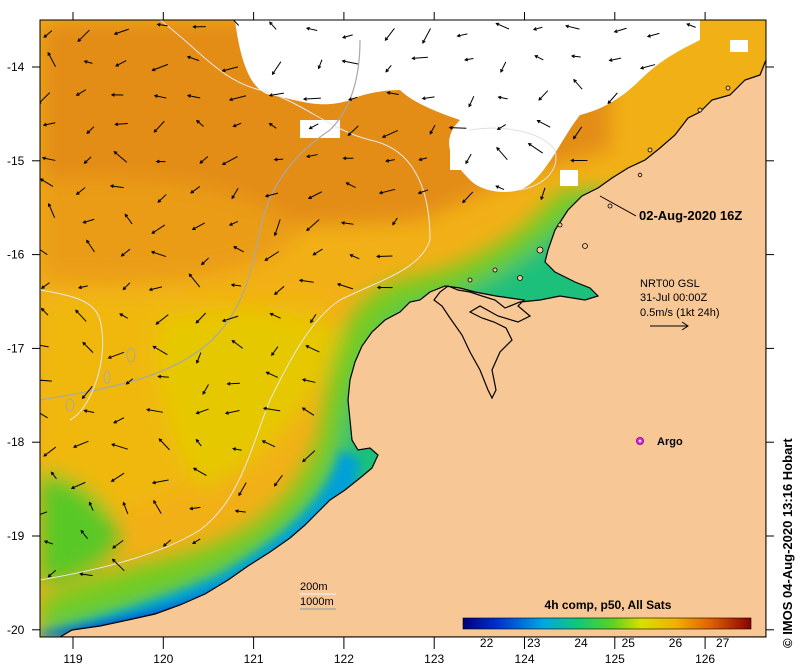  I want to click on colorbar-ticks: 22 23 24 25 26 27, so click(605, 643).